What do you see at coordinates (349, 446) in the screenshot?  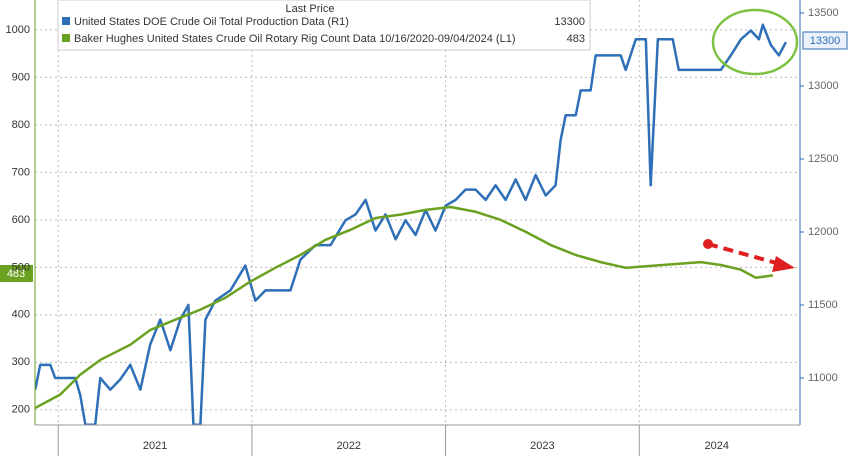 I see `x-tick-label: 2022` at bounding box center [349, 446].